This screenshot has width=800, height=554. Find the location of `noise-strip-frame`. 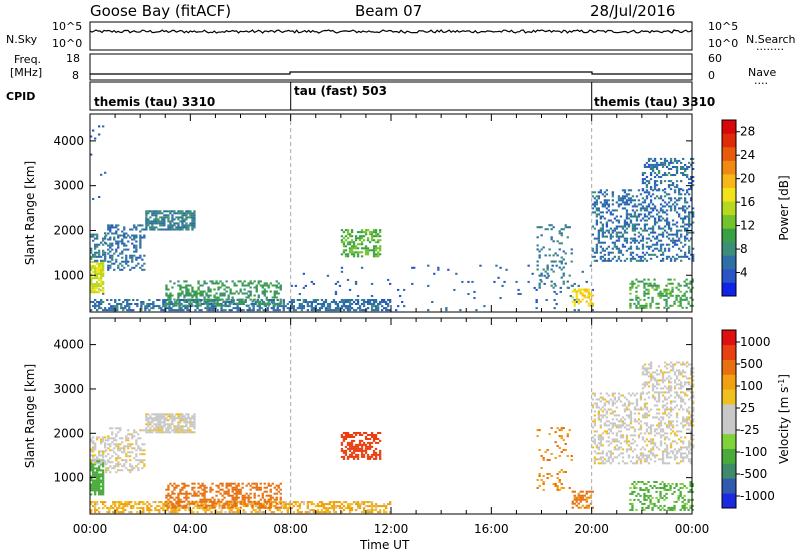

noise-strip-frame is located at coordinates (391, 36).